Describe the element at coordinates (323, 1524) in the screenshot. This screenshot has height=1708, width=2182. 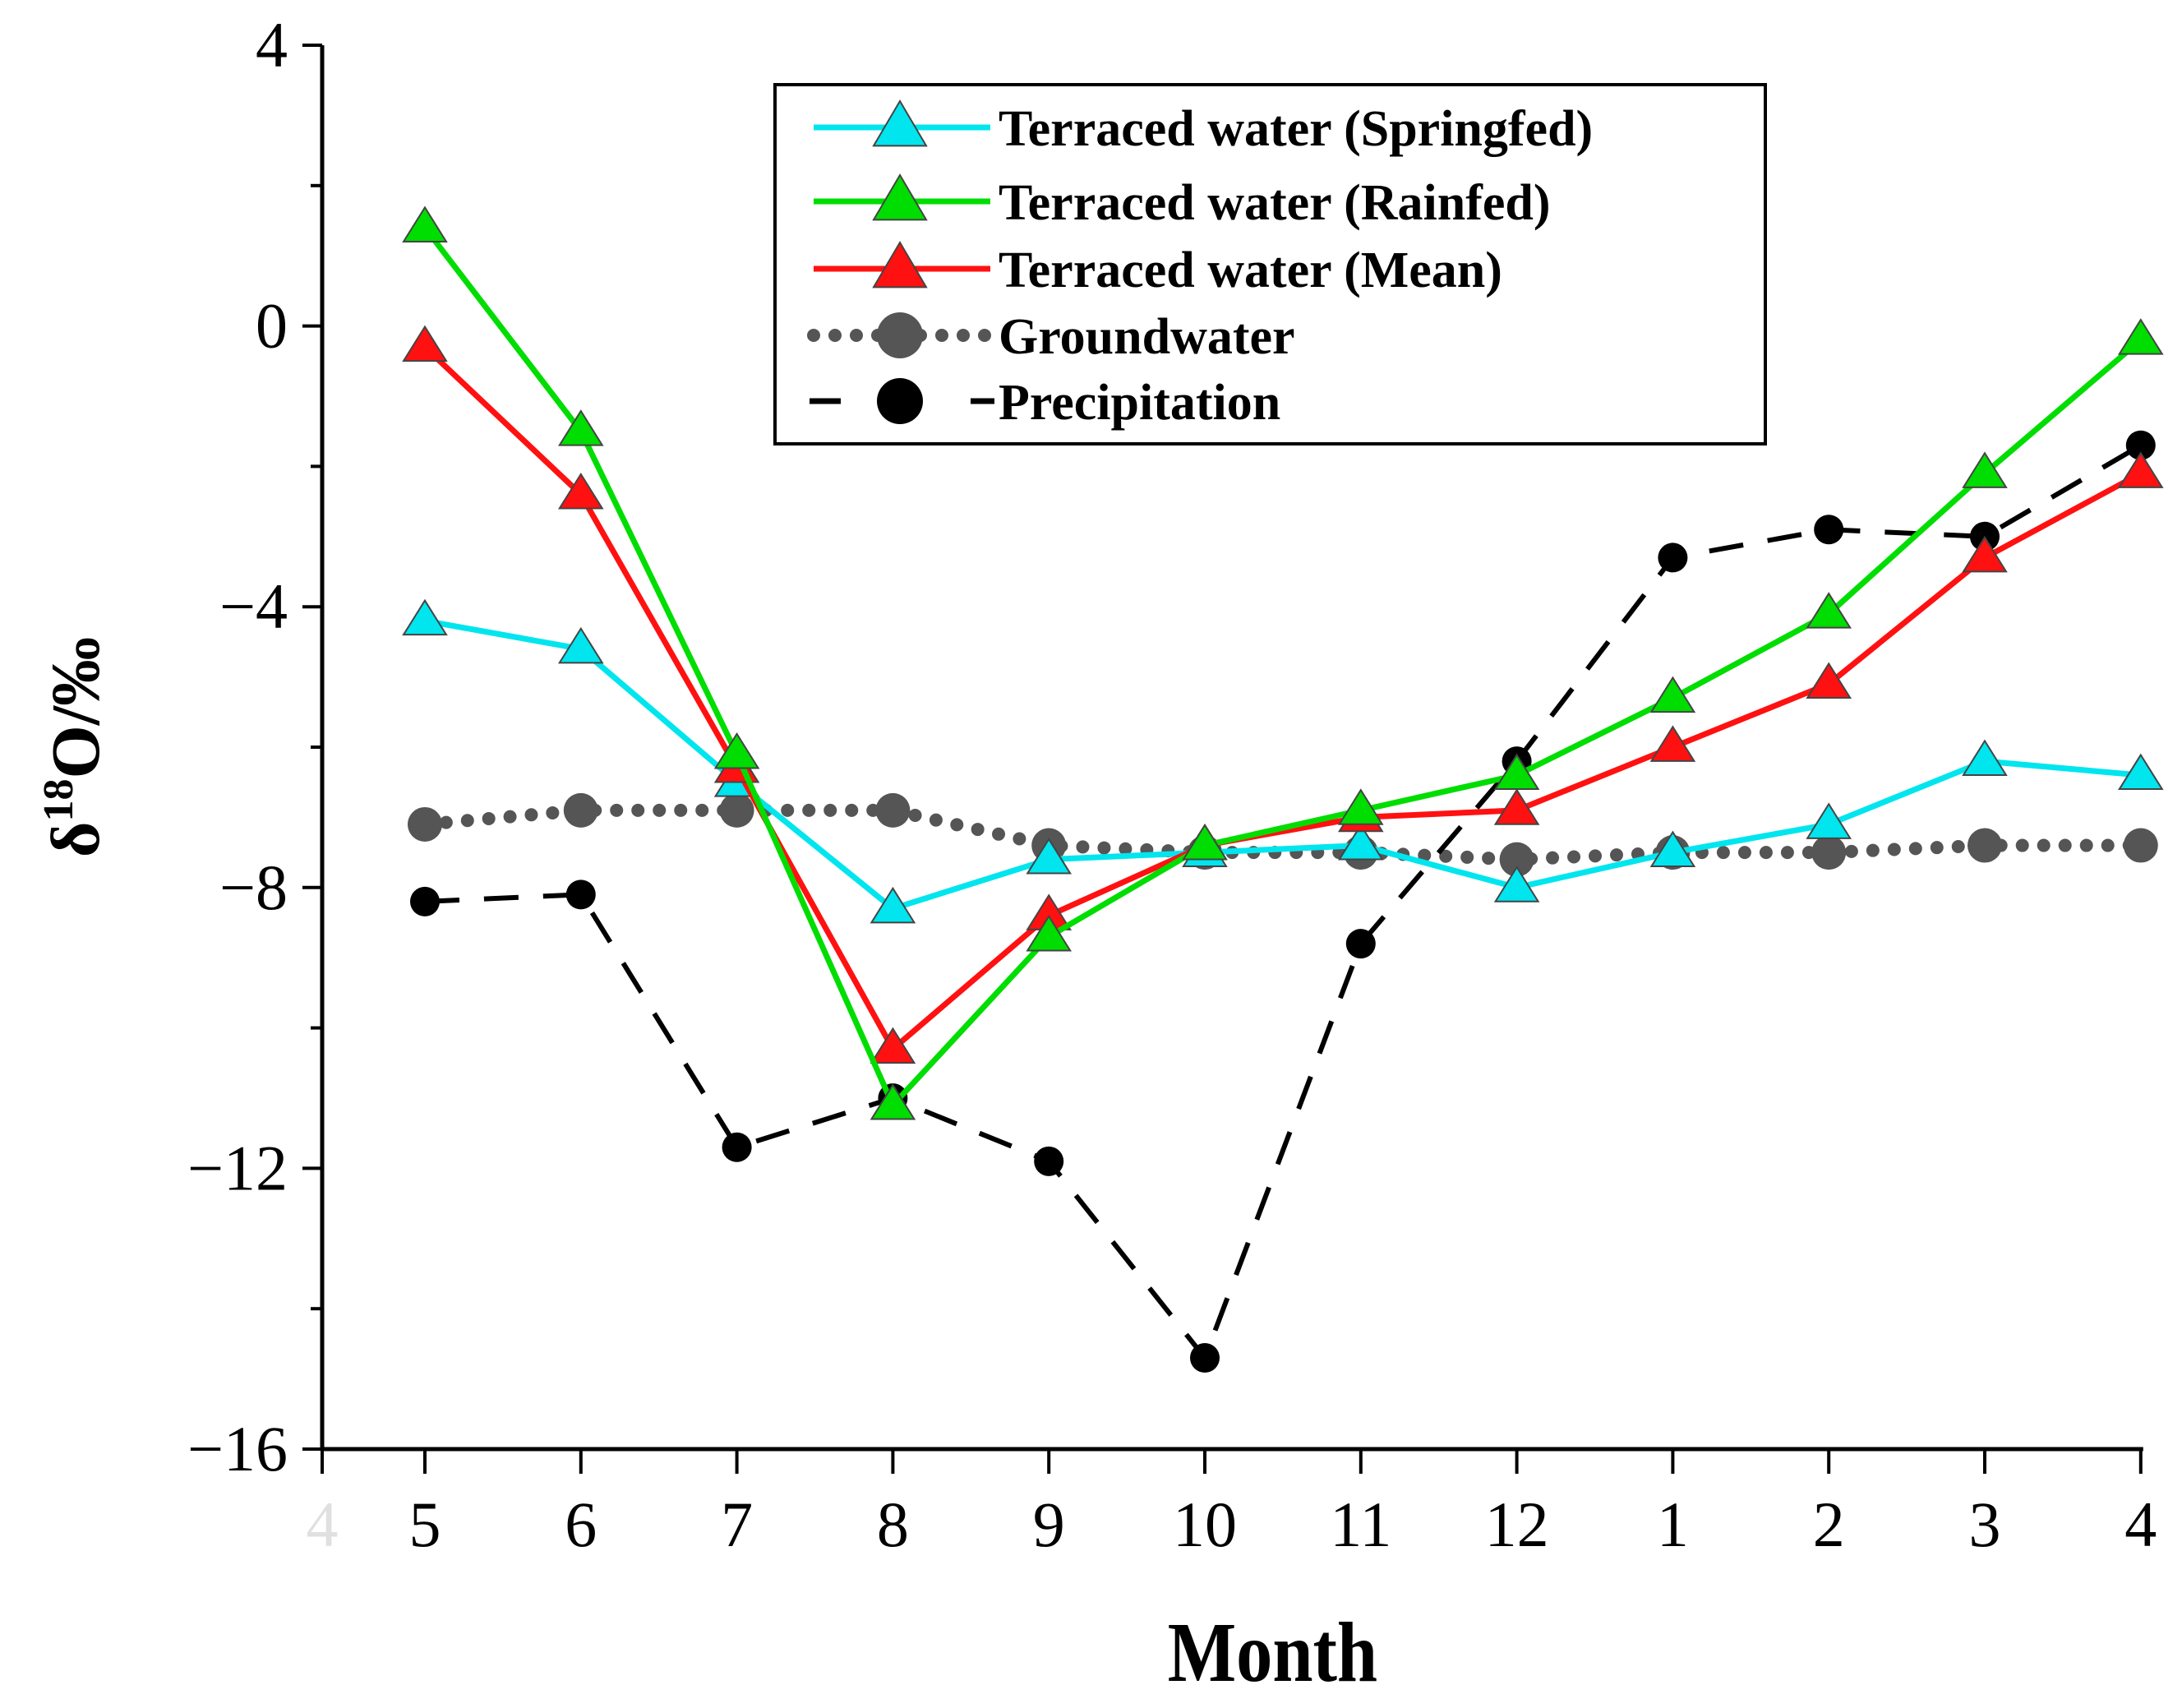
I see `x-tick-label-faint: 4` at that location.